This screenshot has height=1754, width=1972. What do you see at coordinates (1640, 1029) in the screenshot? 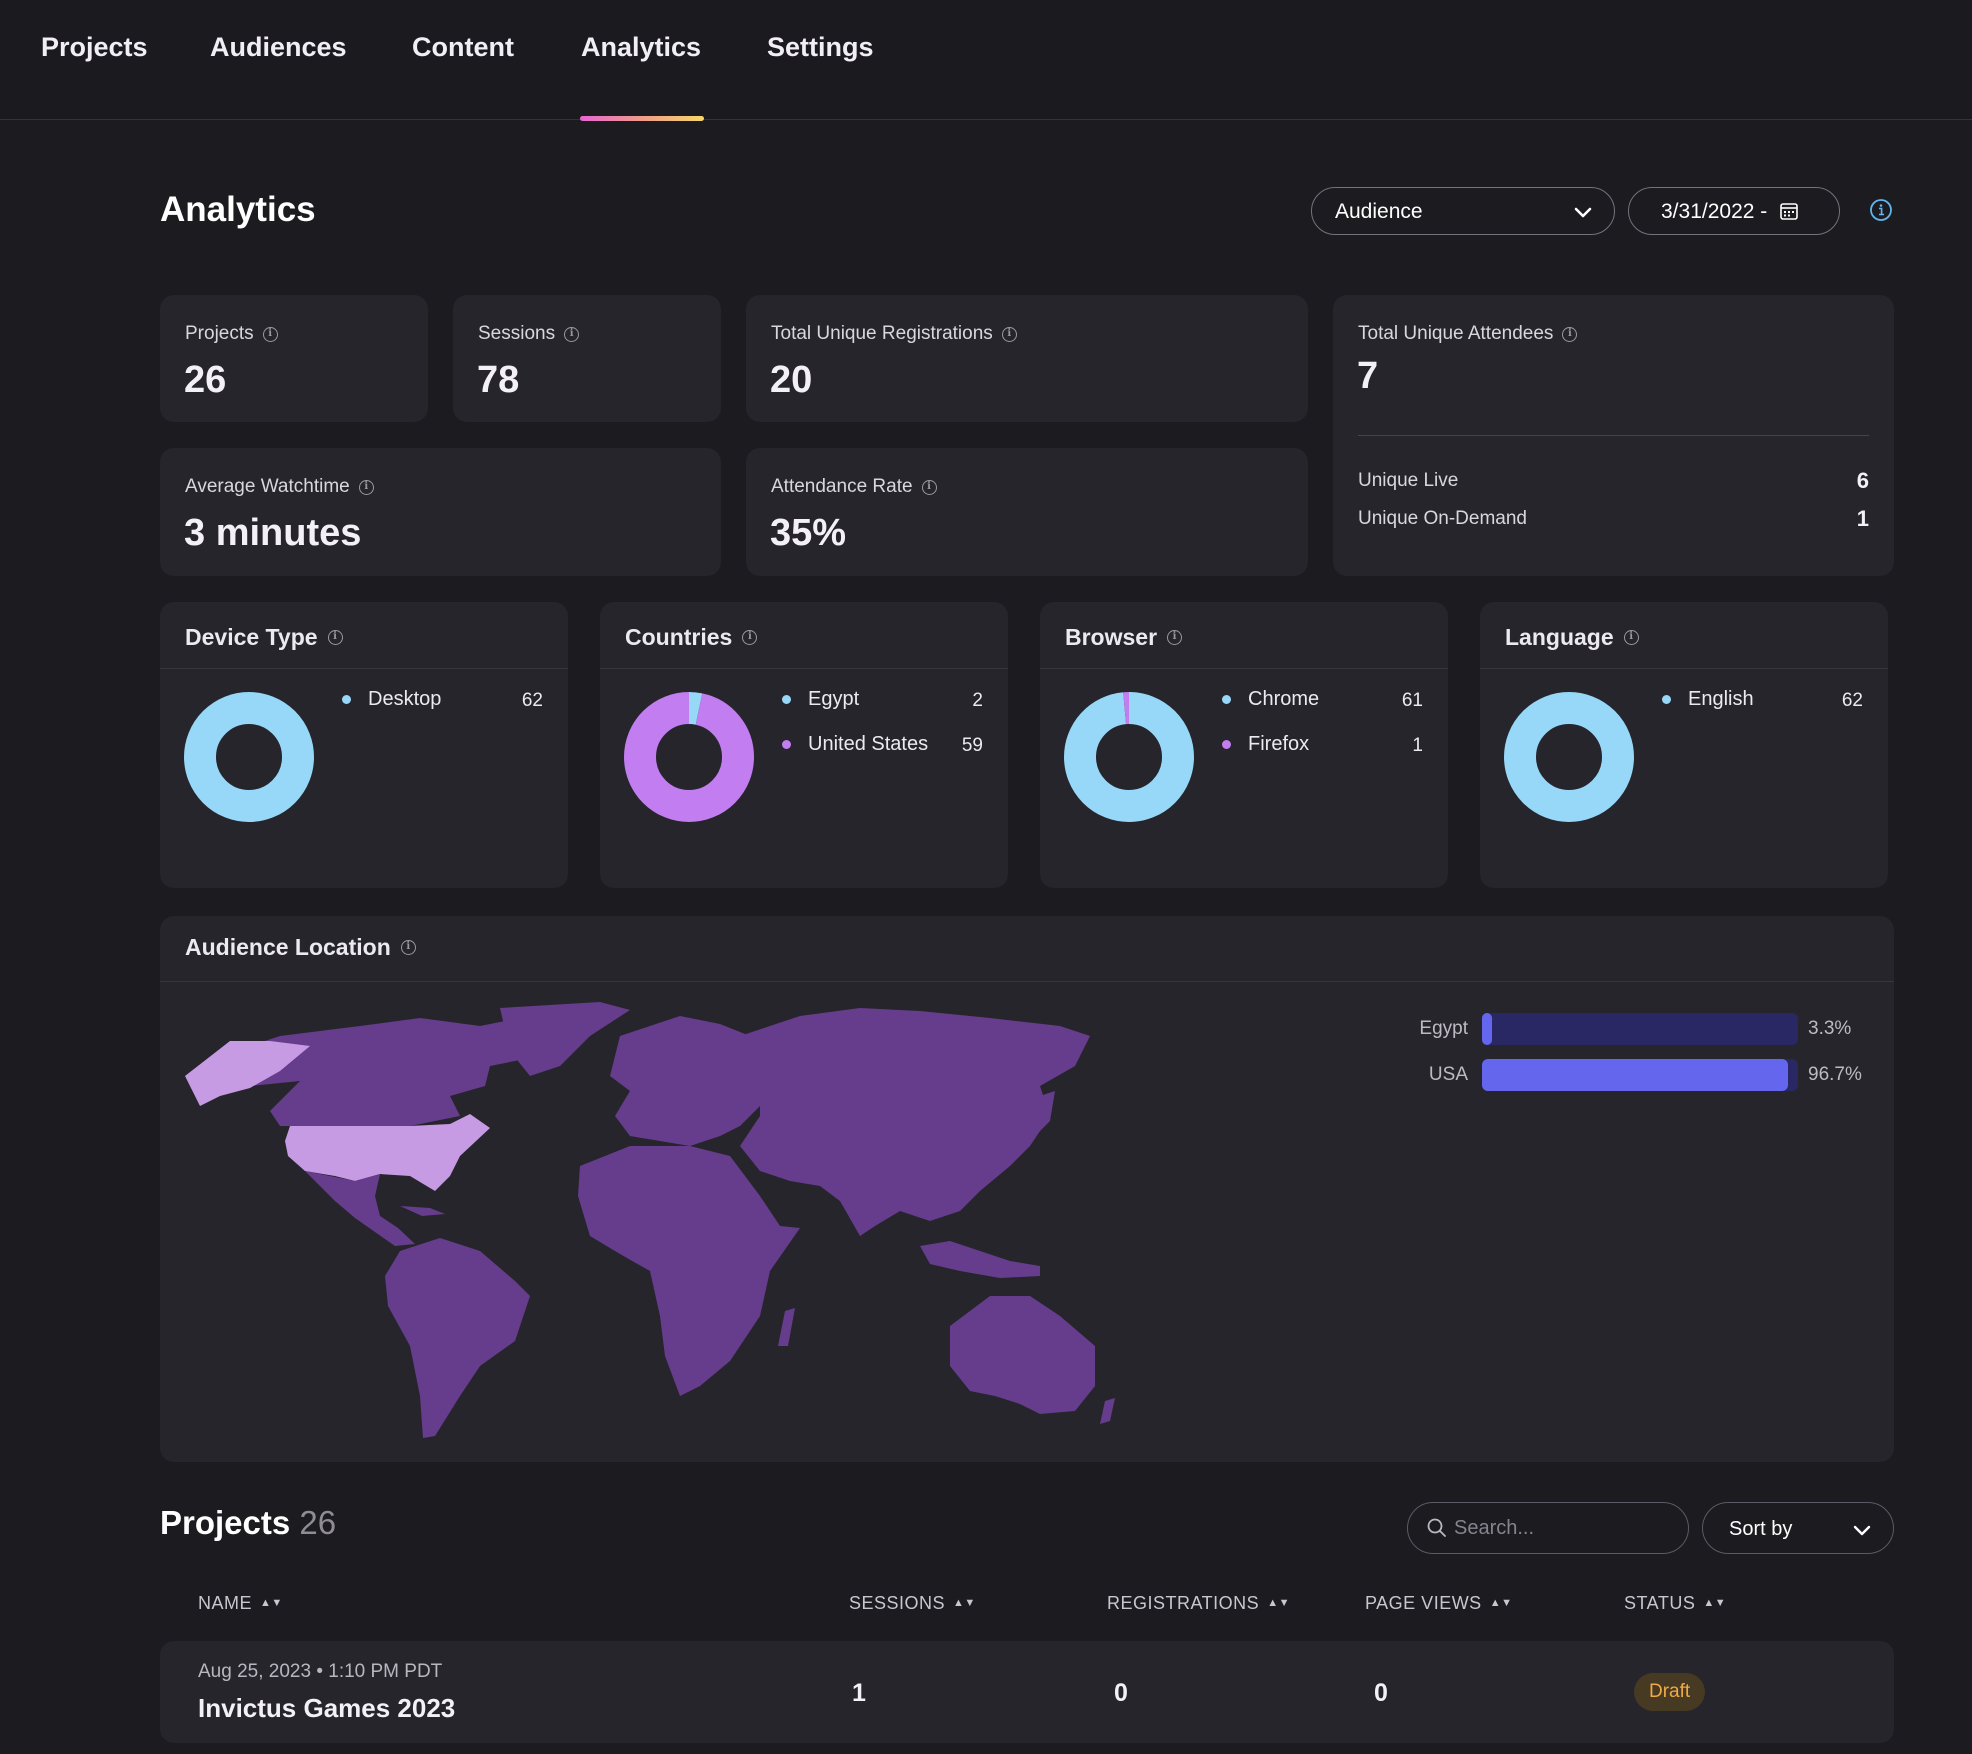
I see `location-bar-track` at bounding box center [1640, 1029].